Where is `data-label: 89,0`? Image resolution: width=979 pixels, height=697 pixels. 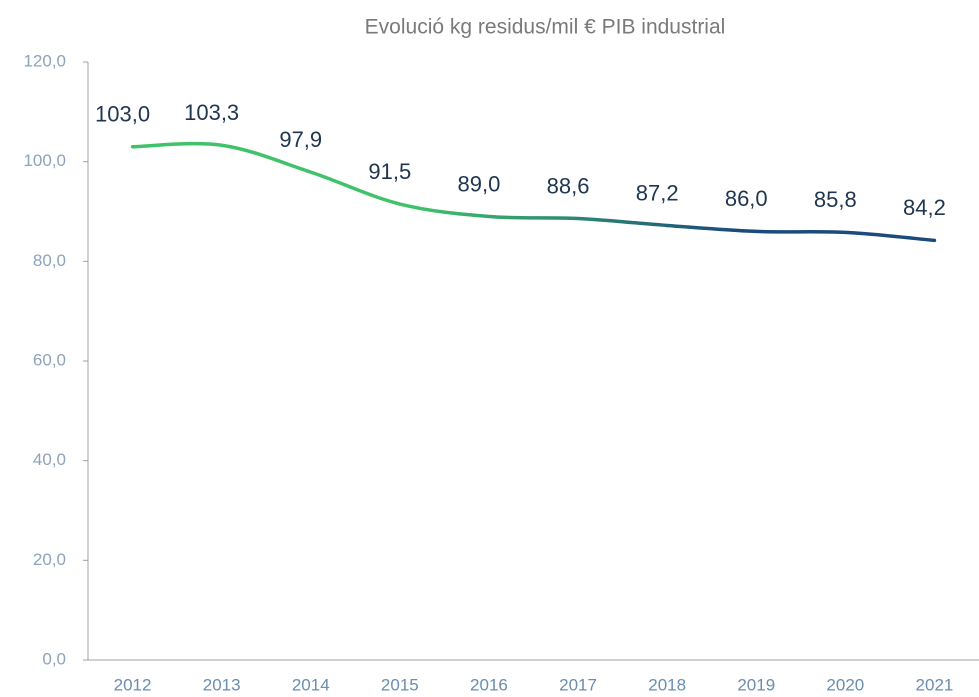
data-label: 89,0 is located at coordinates (479, 183).